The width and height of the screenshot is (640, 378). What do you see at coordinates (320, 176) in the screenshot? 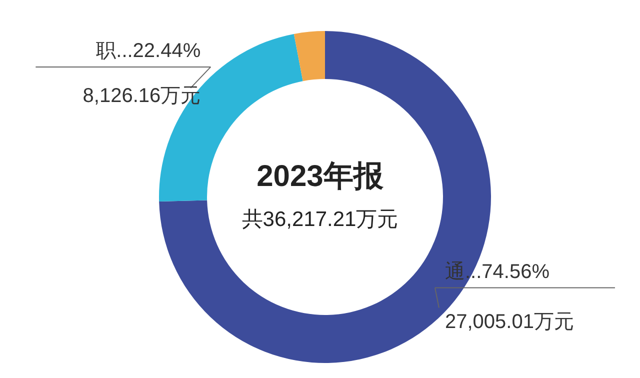
I see `text: 2023年报` at bounding box center [320, 176].